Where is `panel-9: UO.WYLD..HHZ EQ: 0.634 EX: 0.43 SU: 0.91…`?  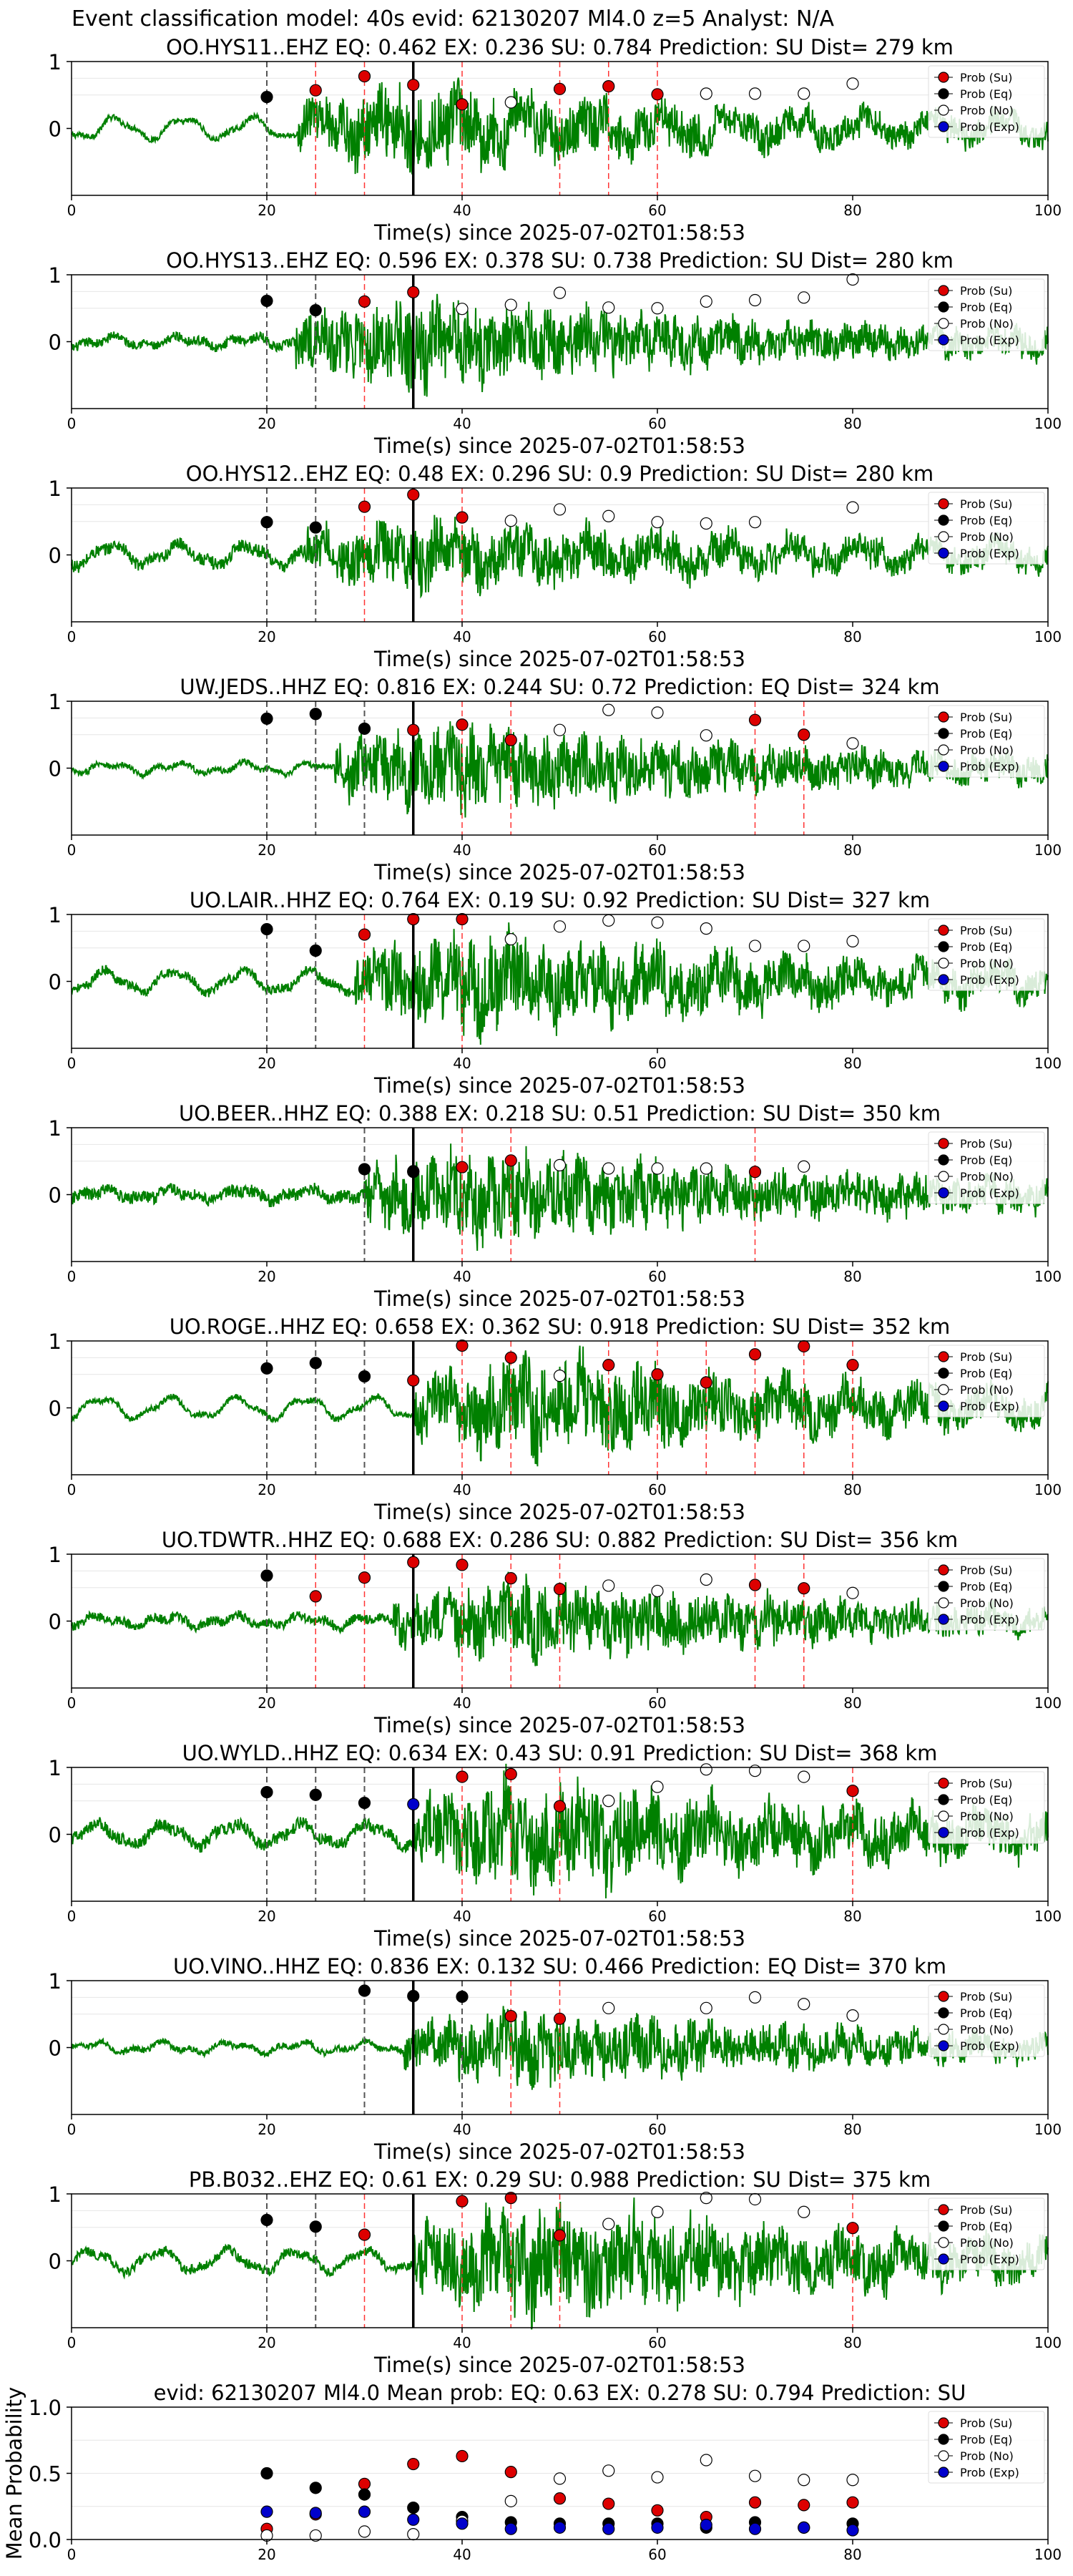
panel-9: UO.WYLD..HHZ EQ: 0.634 EX: 0.43 SU: 0.91… is located at coordinates (555, 1846).